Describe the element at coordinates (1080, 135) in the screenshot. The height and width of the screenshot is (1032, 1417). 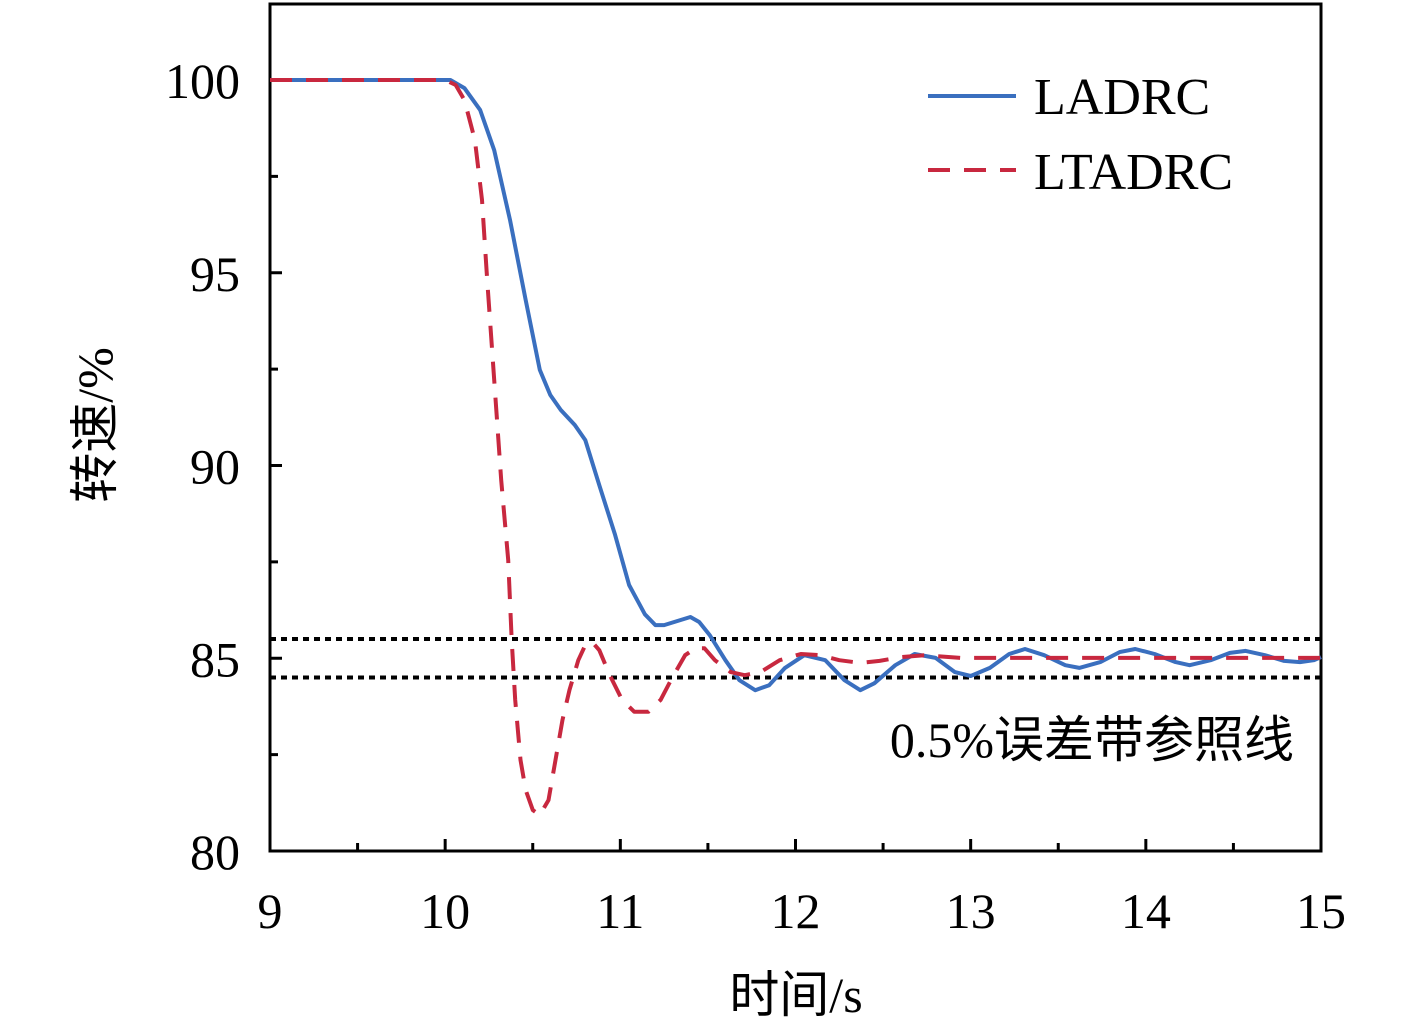
I see `legend: LADRC LTADRC` at that location.